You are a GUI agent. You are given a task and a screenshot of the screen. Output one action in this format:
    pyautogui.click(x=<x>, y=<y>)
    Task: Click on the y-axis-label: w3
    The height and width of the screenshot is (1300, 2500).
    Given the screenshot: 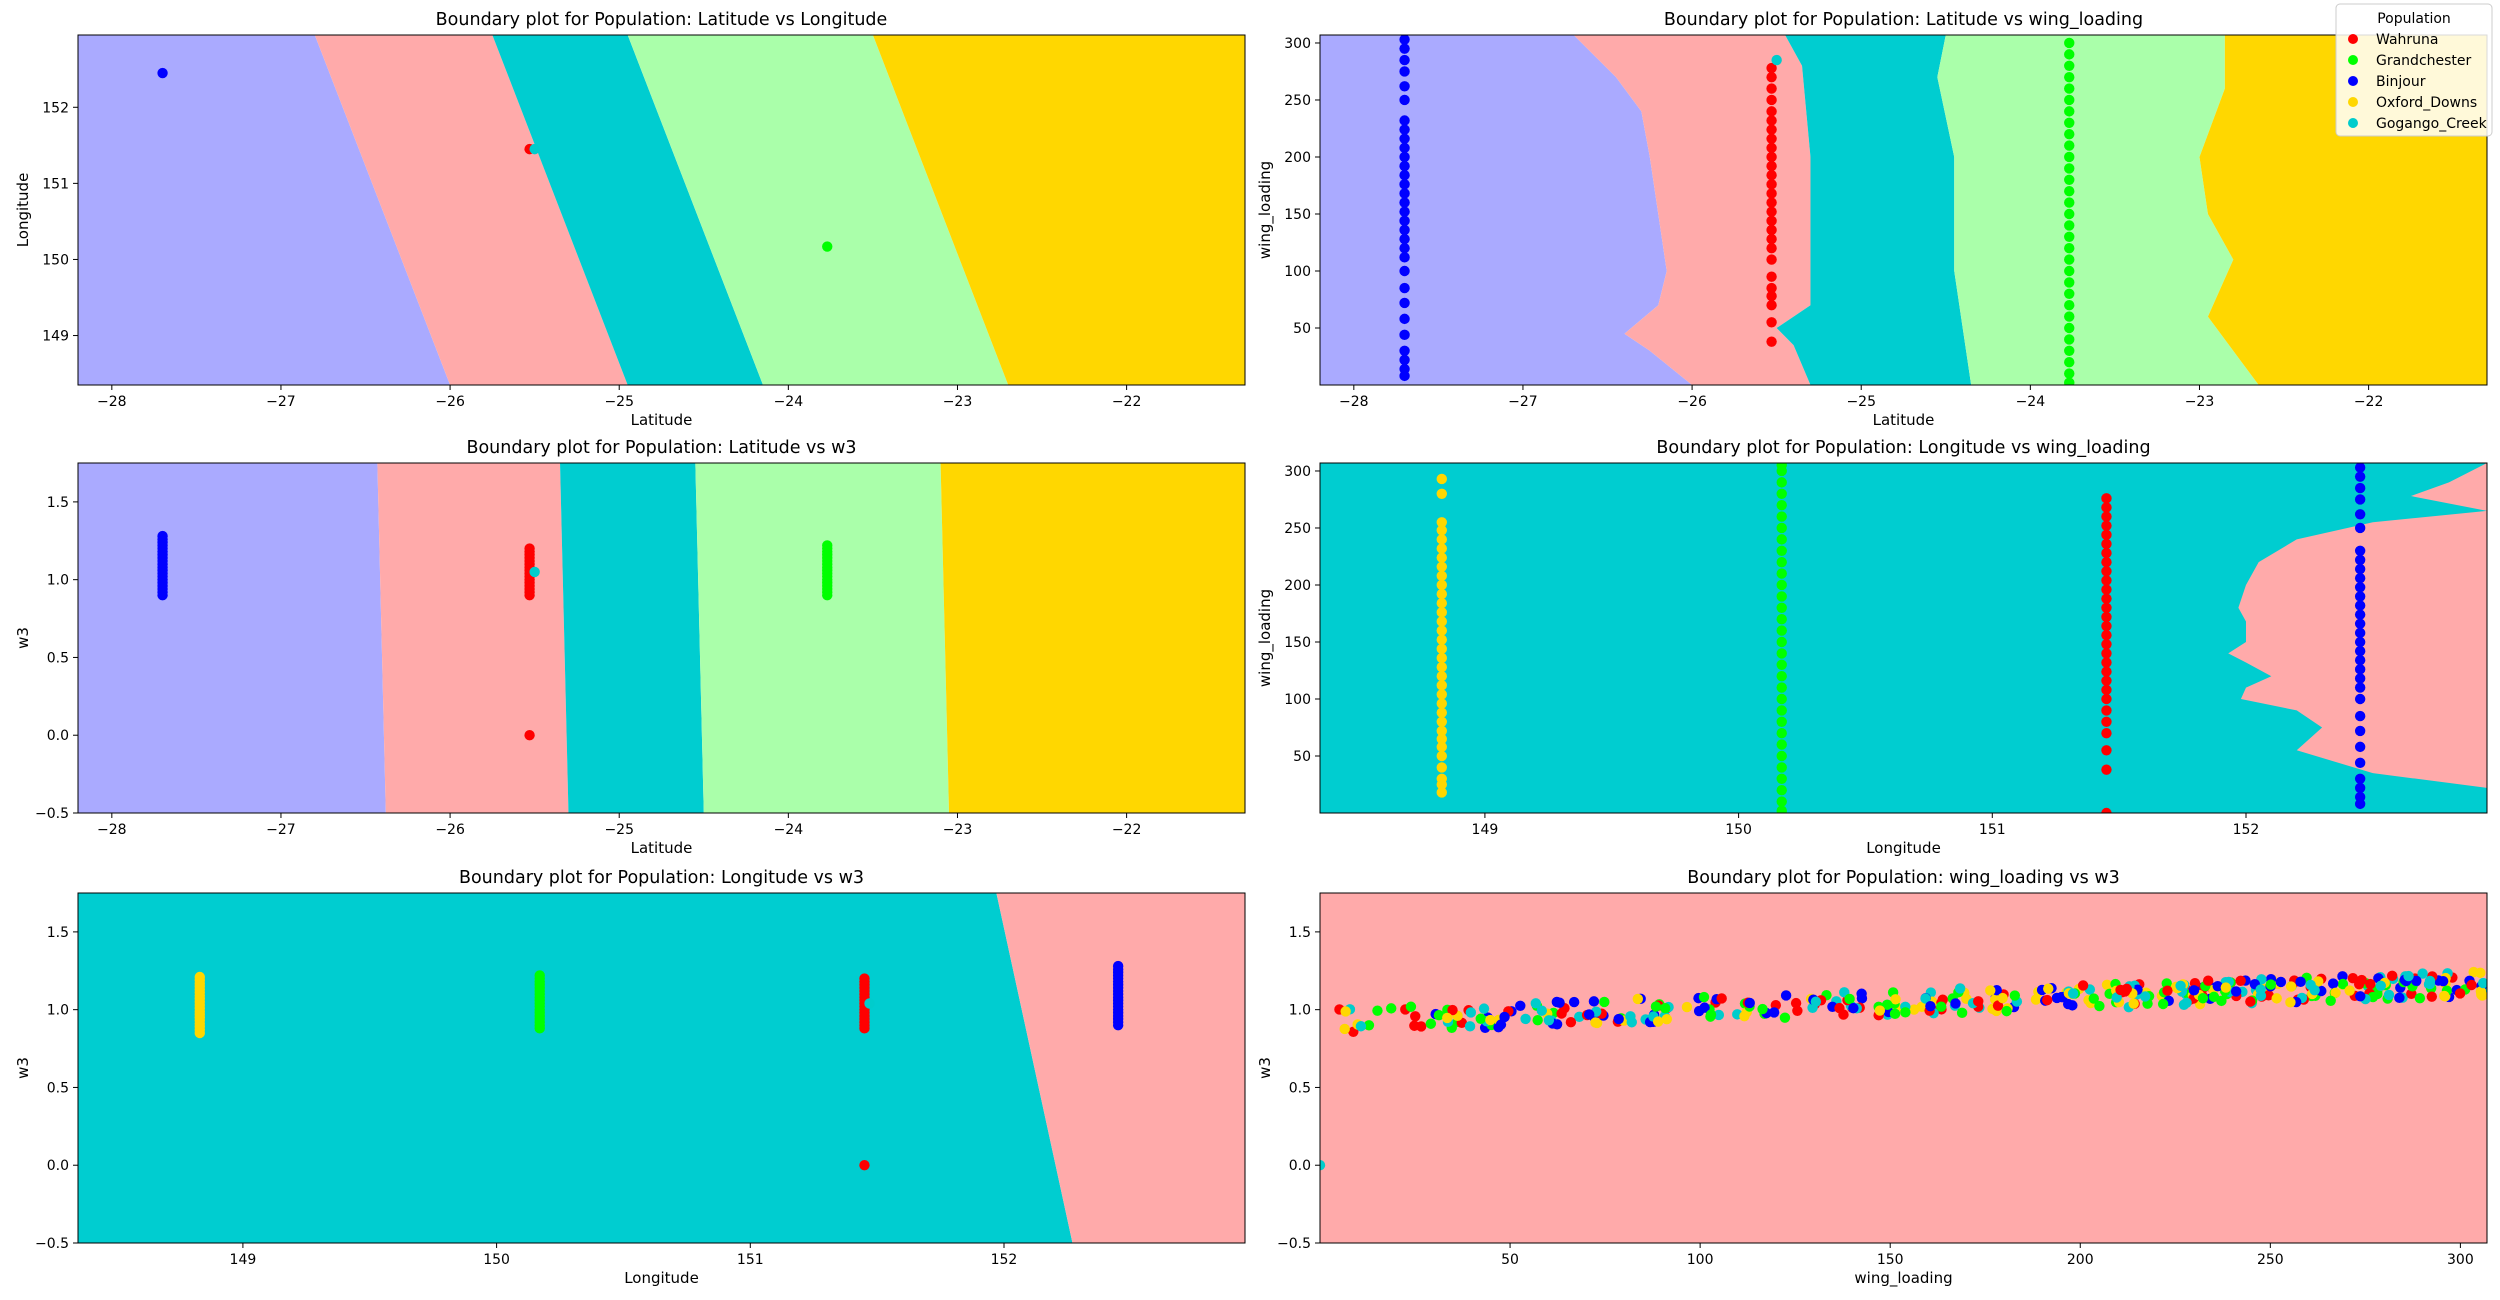 What is the action you would take?
    pyautogui.click(x=1265, y=1068)
    